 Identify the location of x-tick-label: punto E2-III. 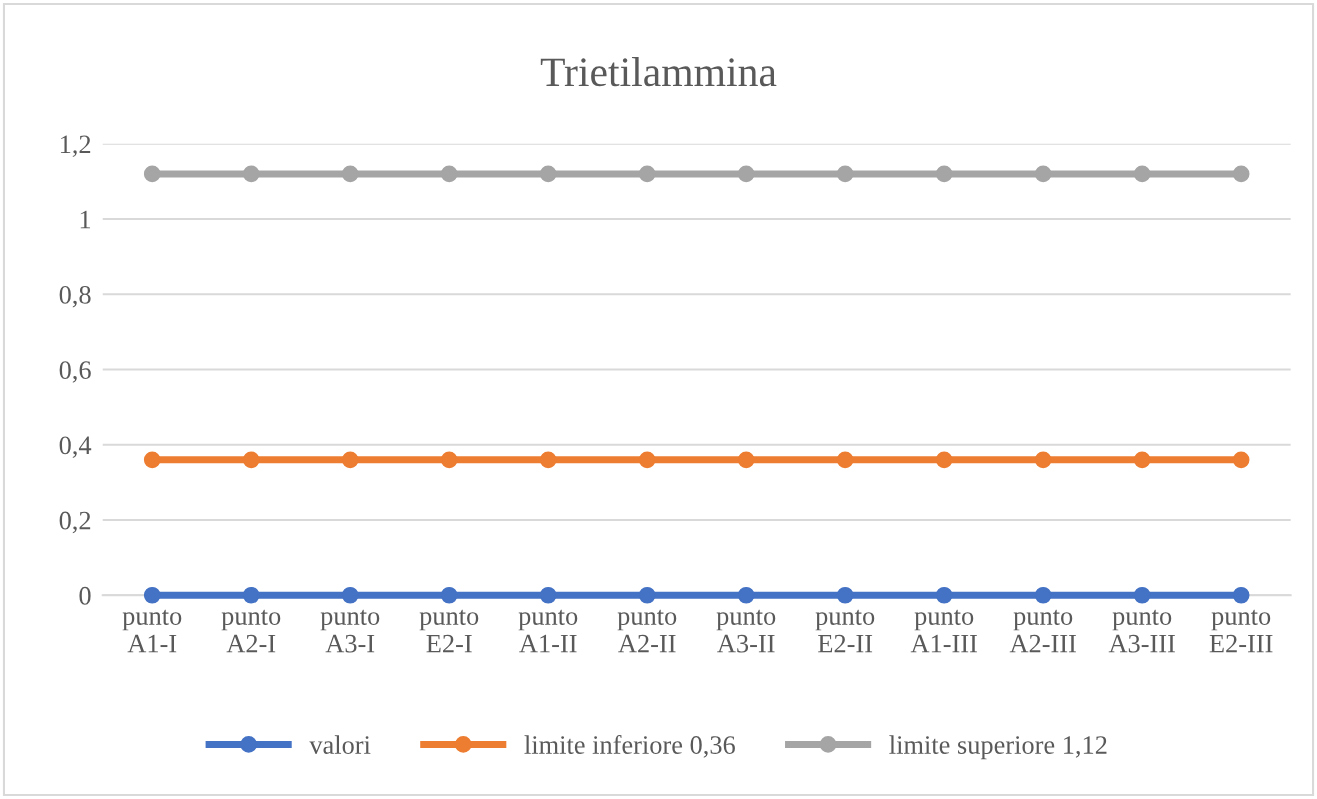
(1241, 631).